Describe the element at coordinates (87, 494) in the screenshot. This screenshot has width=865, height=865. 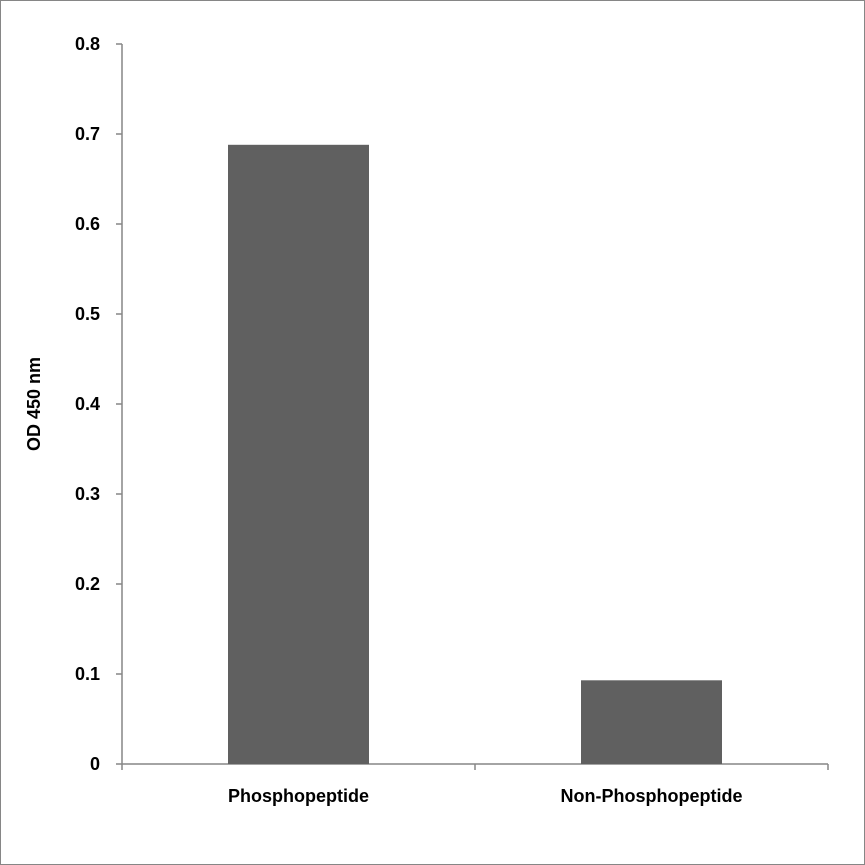
I see `y-tick-label: 0.3` at that location.